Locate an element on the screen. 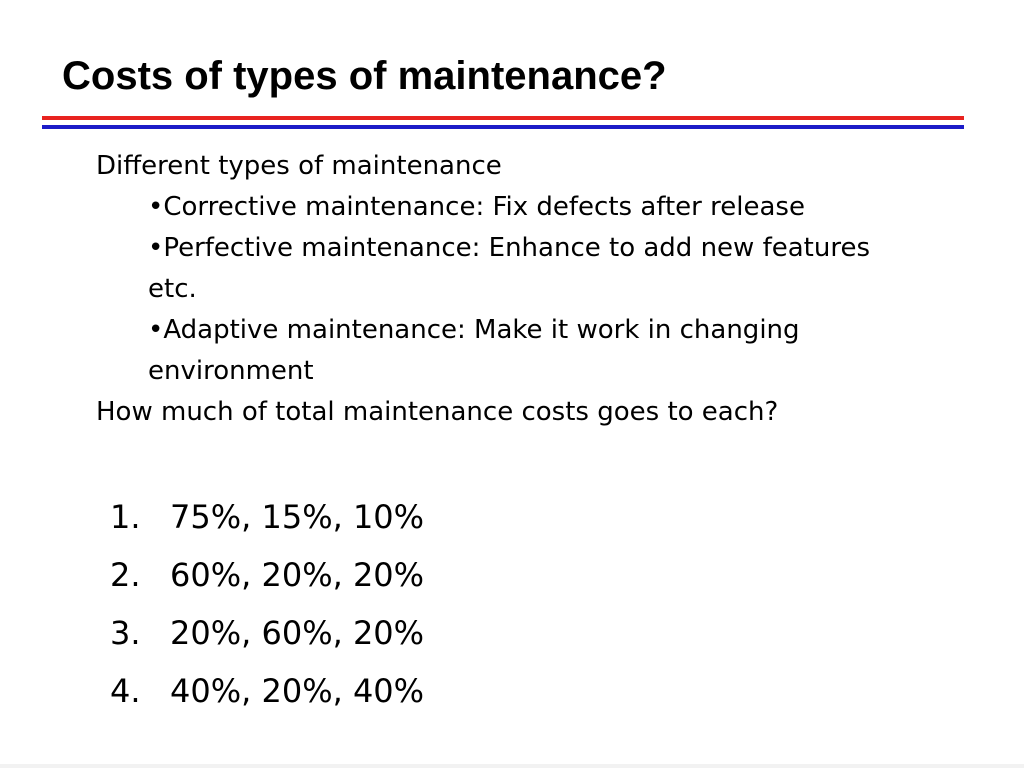 This screenshot has height=768, width=1024. slide-title: Costs of types of maintenance? is located at coordinates (364, 76).